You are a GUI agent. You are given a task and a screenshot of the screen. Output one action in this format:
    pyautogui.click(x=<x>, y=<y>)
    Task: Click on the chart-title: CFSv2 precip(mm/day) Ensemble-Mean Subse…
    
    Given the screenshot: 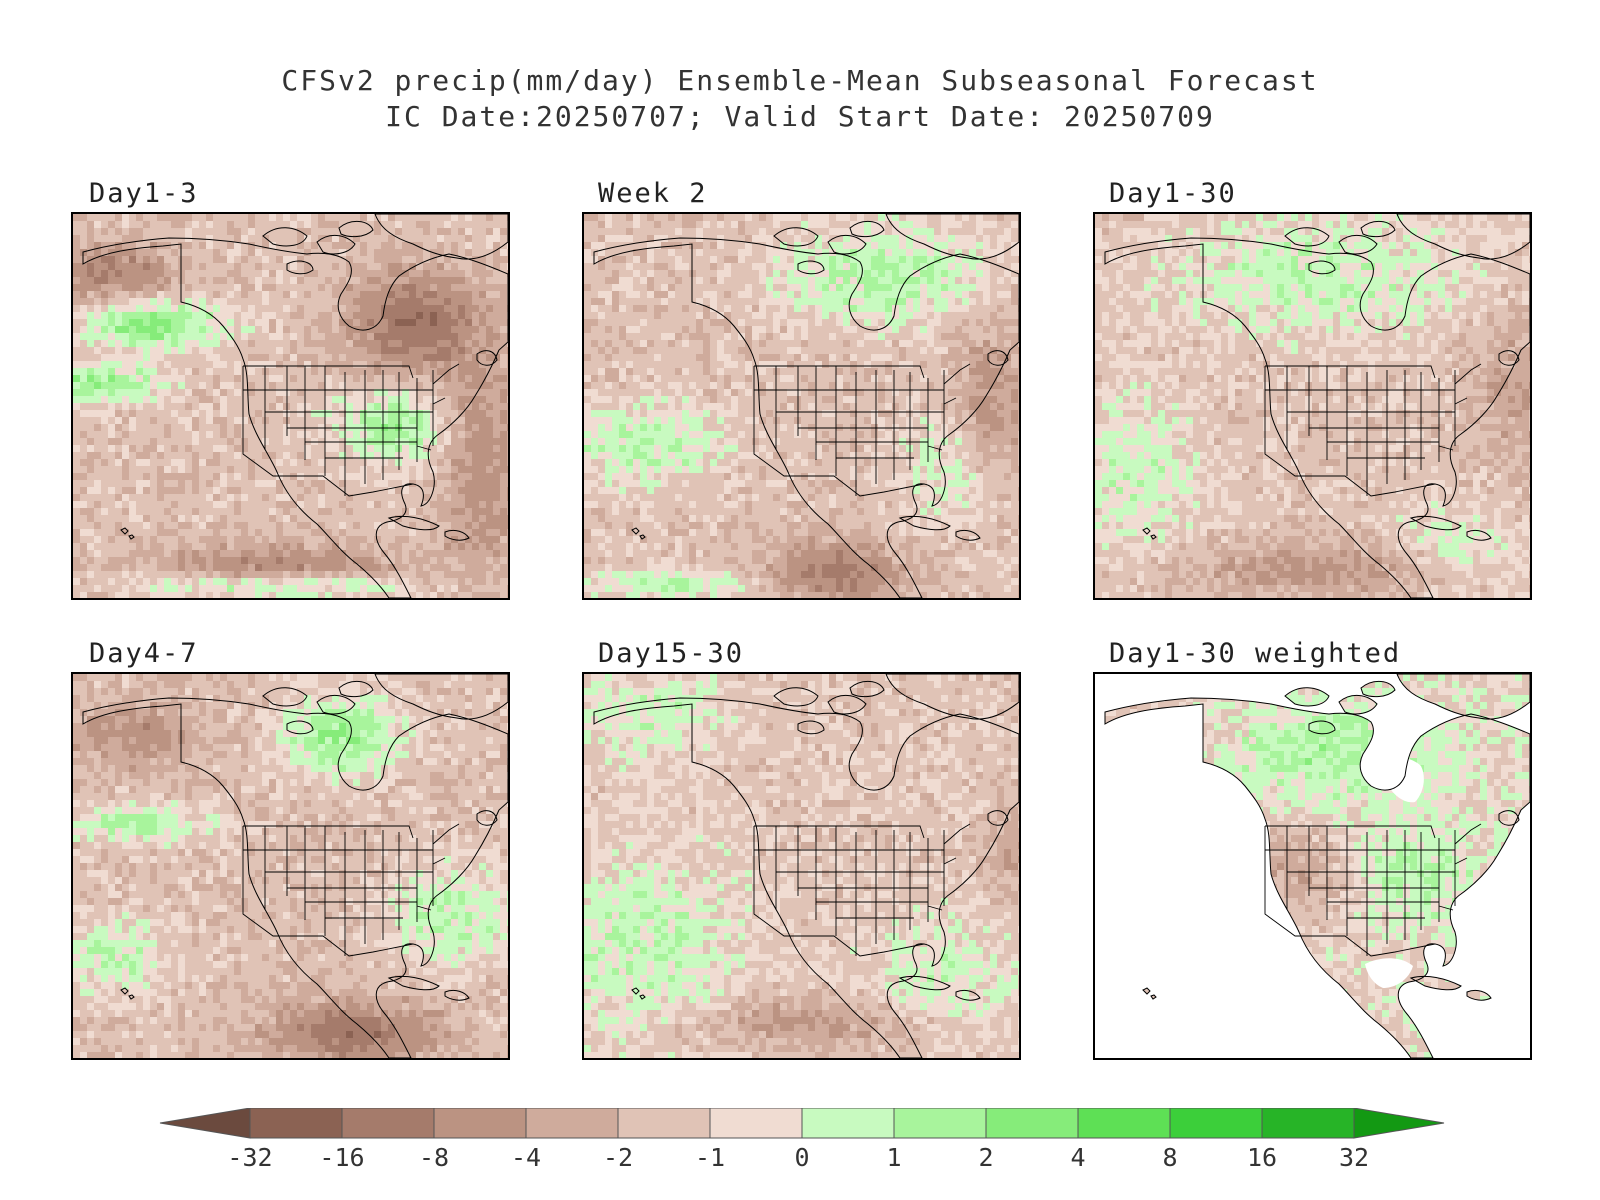 What is the action you would take?
    pyautogui.click(x=800, y=80)
    